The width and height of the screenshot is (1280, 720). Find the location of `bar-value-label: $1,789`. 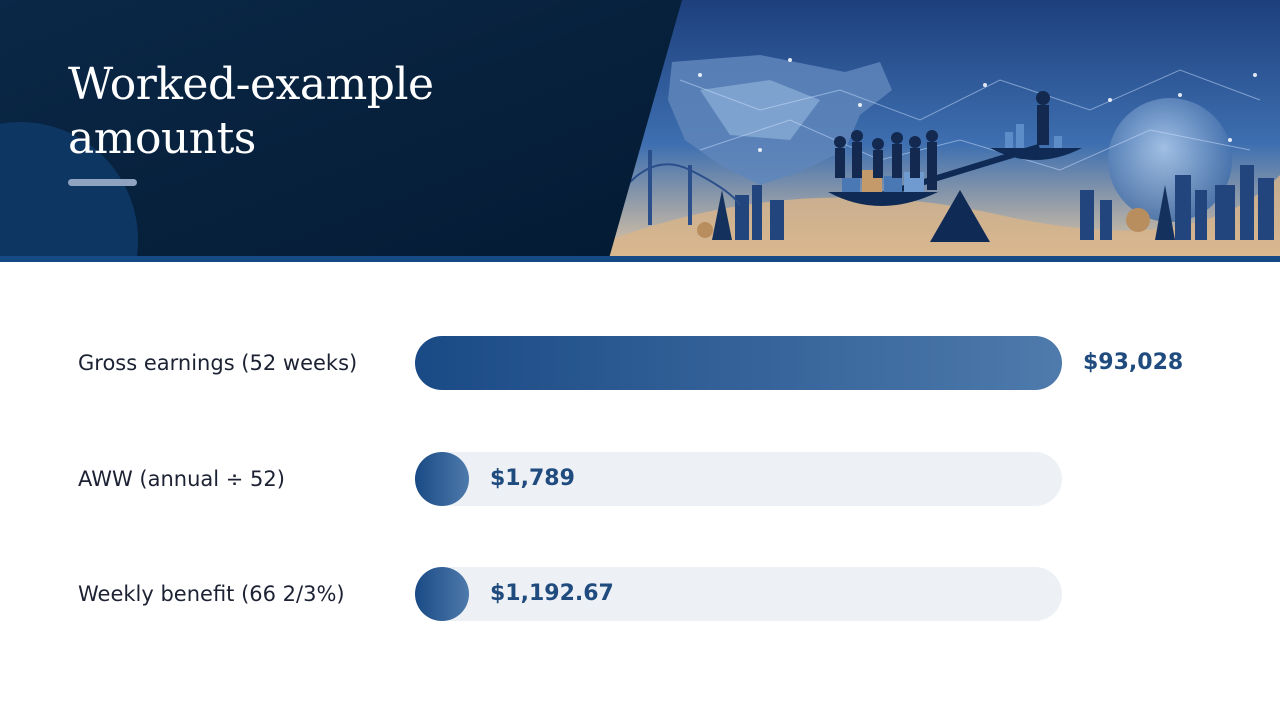

bar-value-label: $1,789 is located at coordinates (532, 478).